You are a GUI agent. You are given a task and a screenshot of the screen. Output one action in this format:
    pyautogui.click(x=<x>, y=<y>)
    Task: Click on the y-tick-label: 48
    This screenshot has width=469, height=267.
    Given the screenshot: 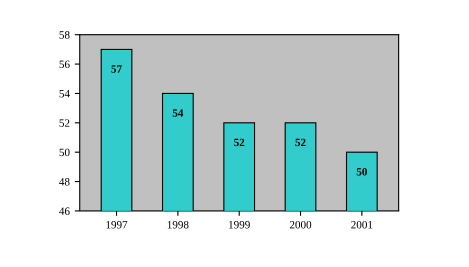 What is the action you would take?
    pyautogui.click(x=64, y=182)
    